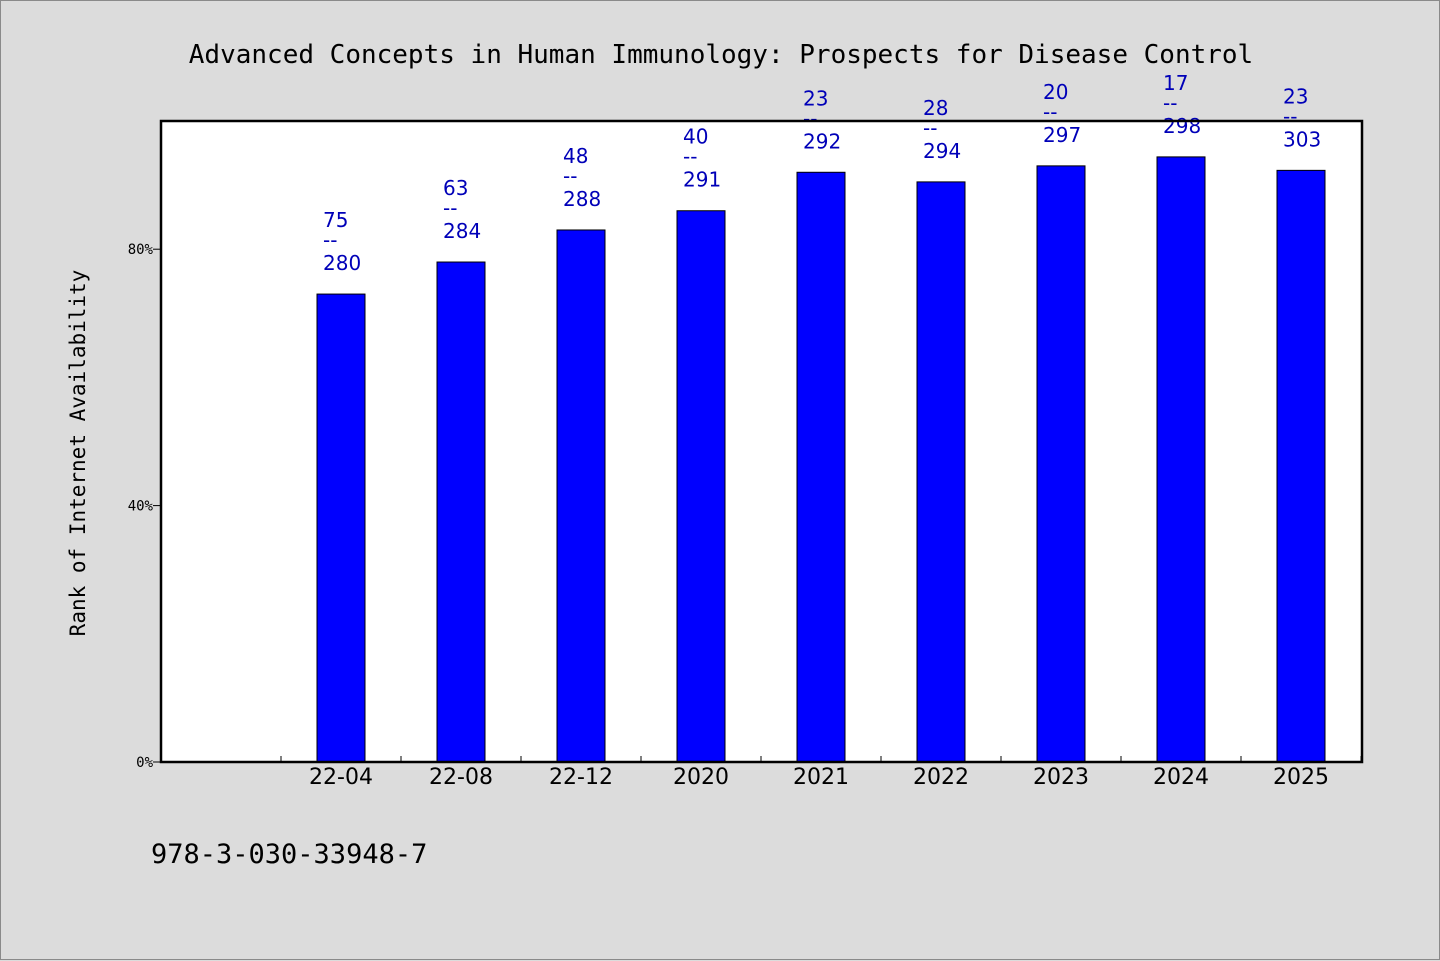 This screenshot has height=961, width=1440. Describe the element at coordinates (1181, 777) in the screenshot. I see `x-tick-label: 2024` at that location.